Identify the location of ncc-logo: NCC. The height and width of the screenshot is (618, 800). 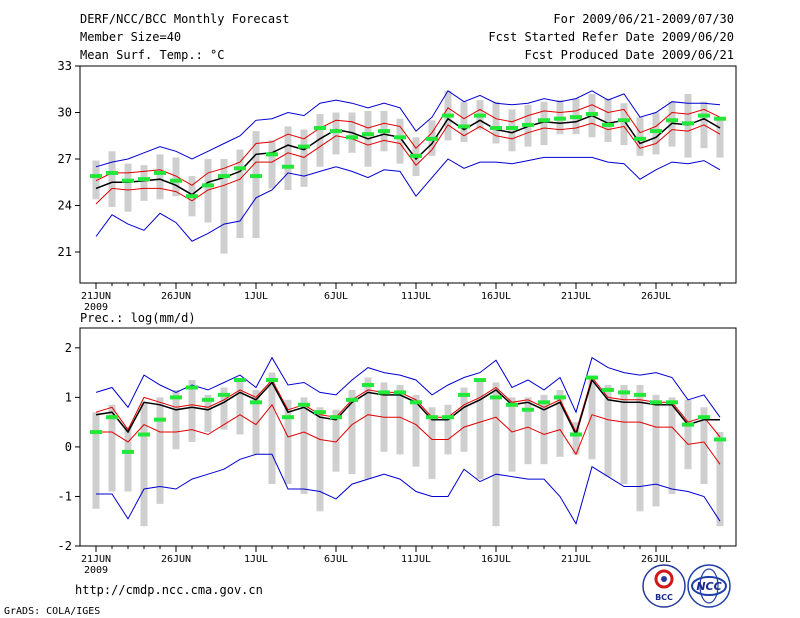
(709, 586).